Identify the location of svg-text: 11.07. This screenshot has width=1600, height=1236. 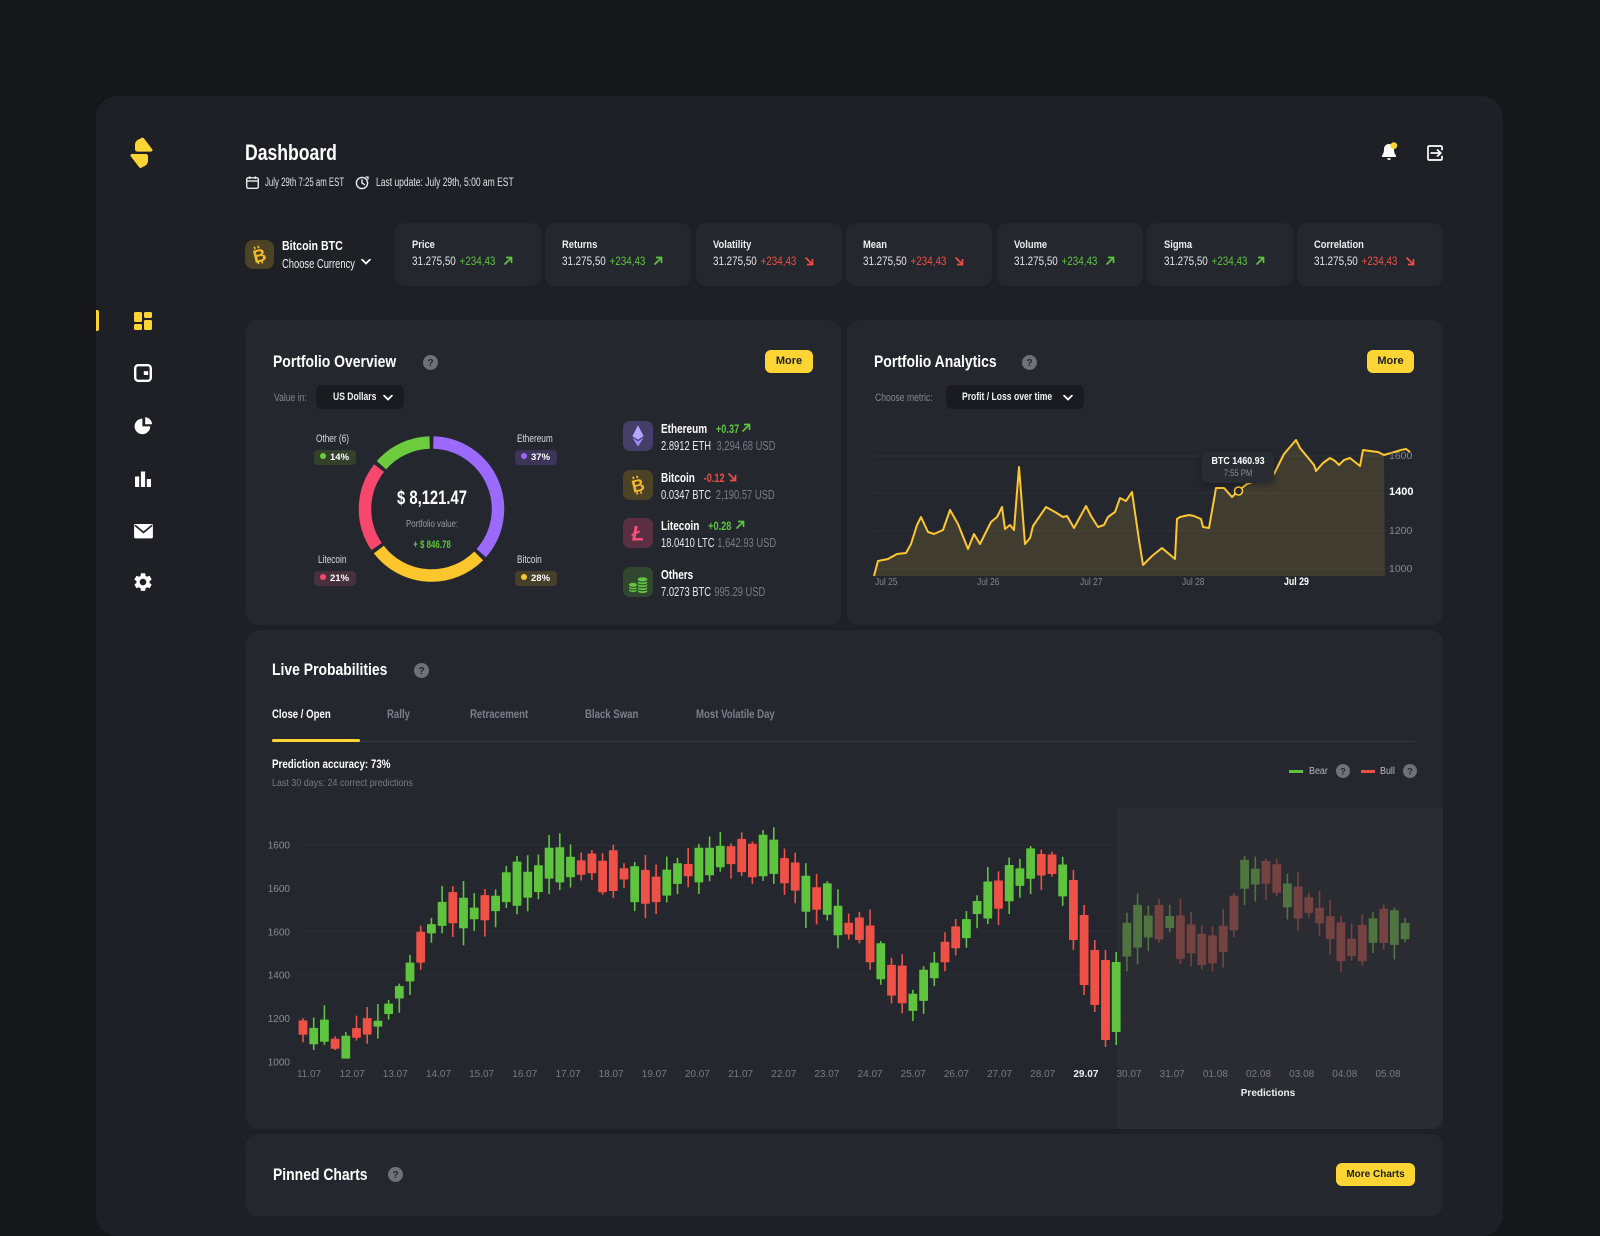
(309, 1074).